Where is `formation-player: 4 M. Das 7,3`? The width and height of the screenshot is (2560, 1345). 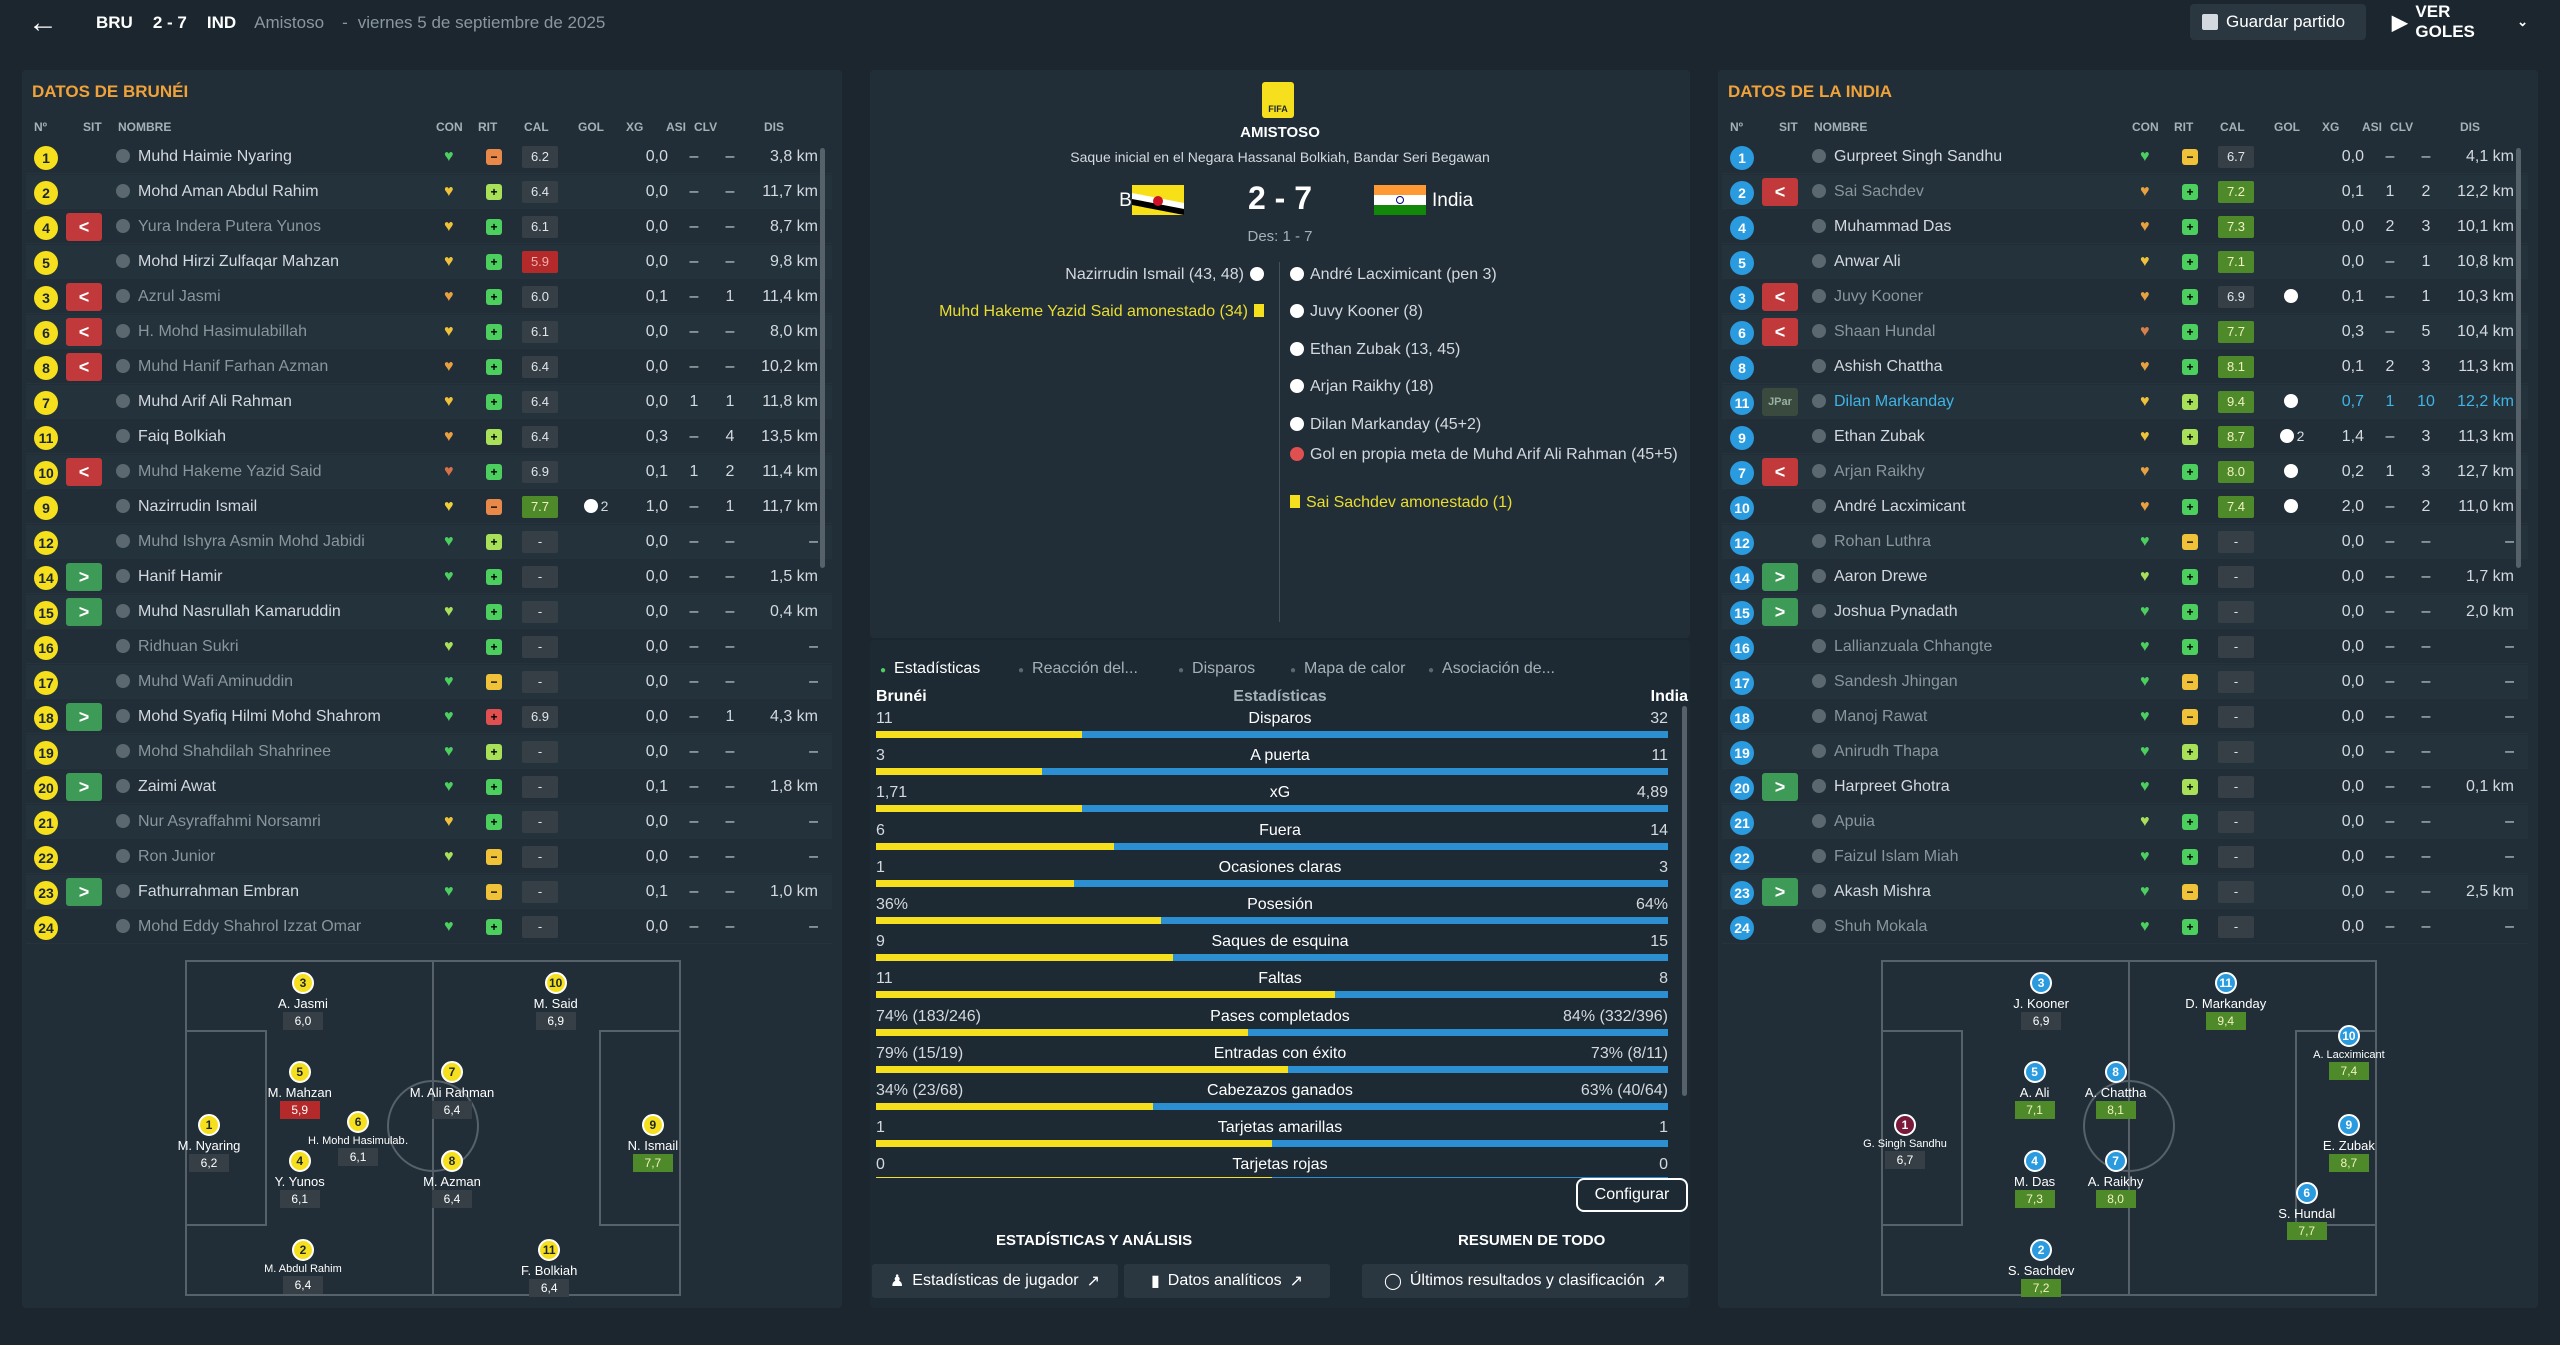 formation-player: 4 M. Das 7,3 is located at coordinates (2035, 1179).